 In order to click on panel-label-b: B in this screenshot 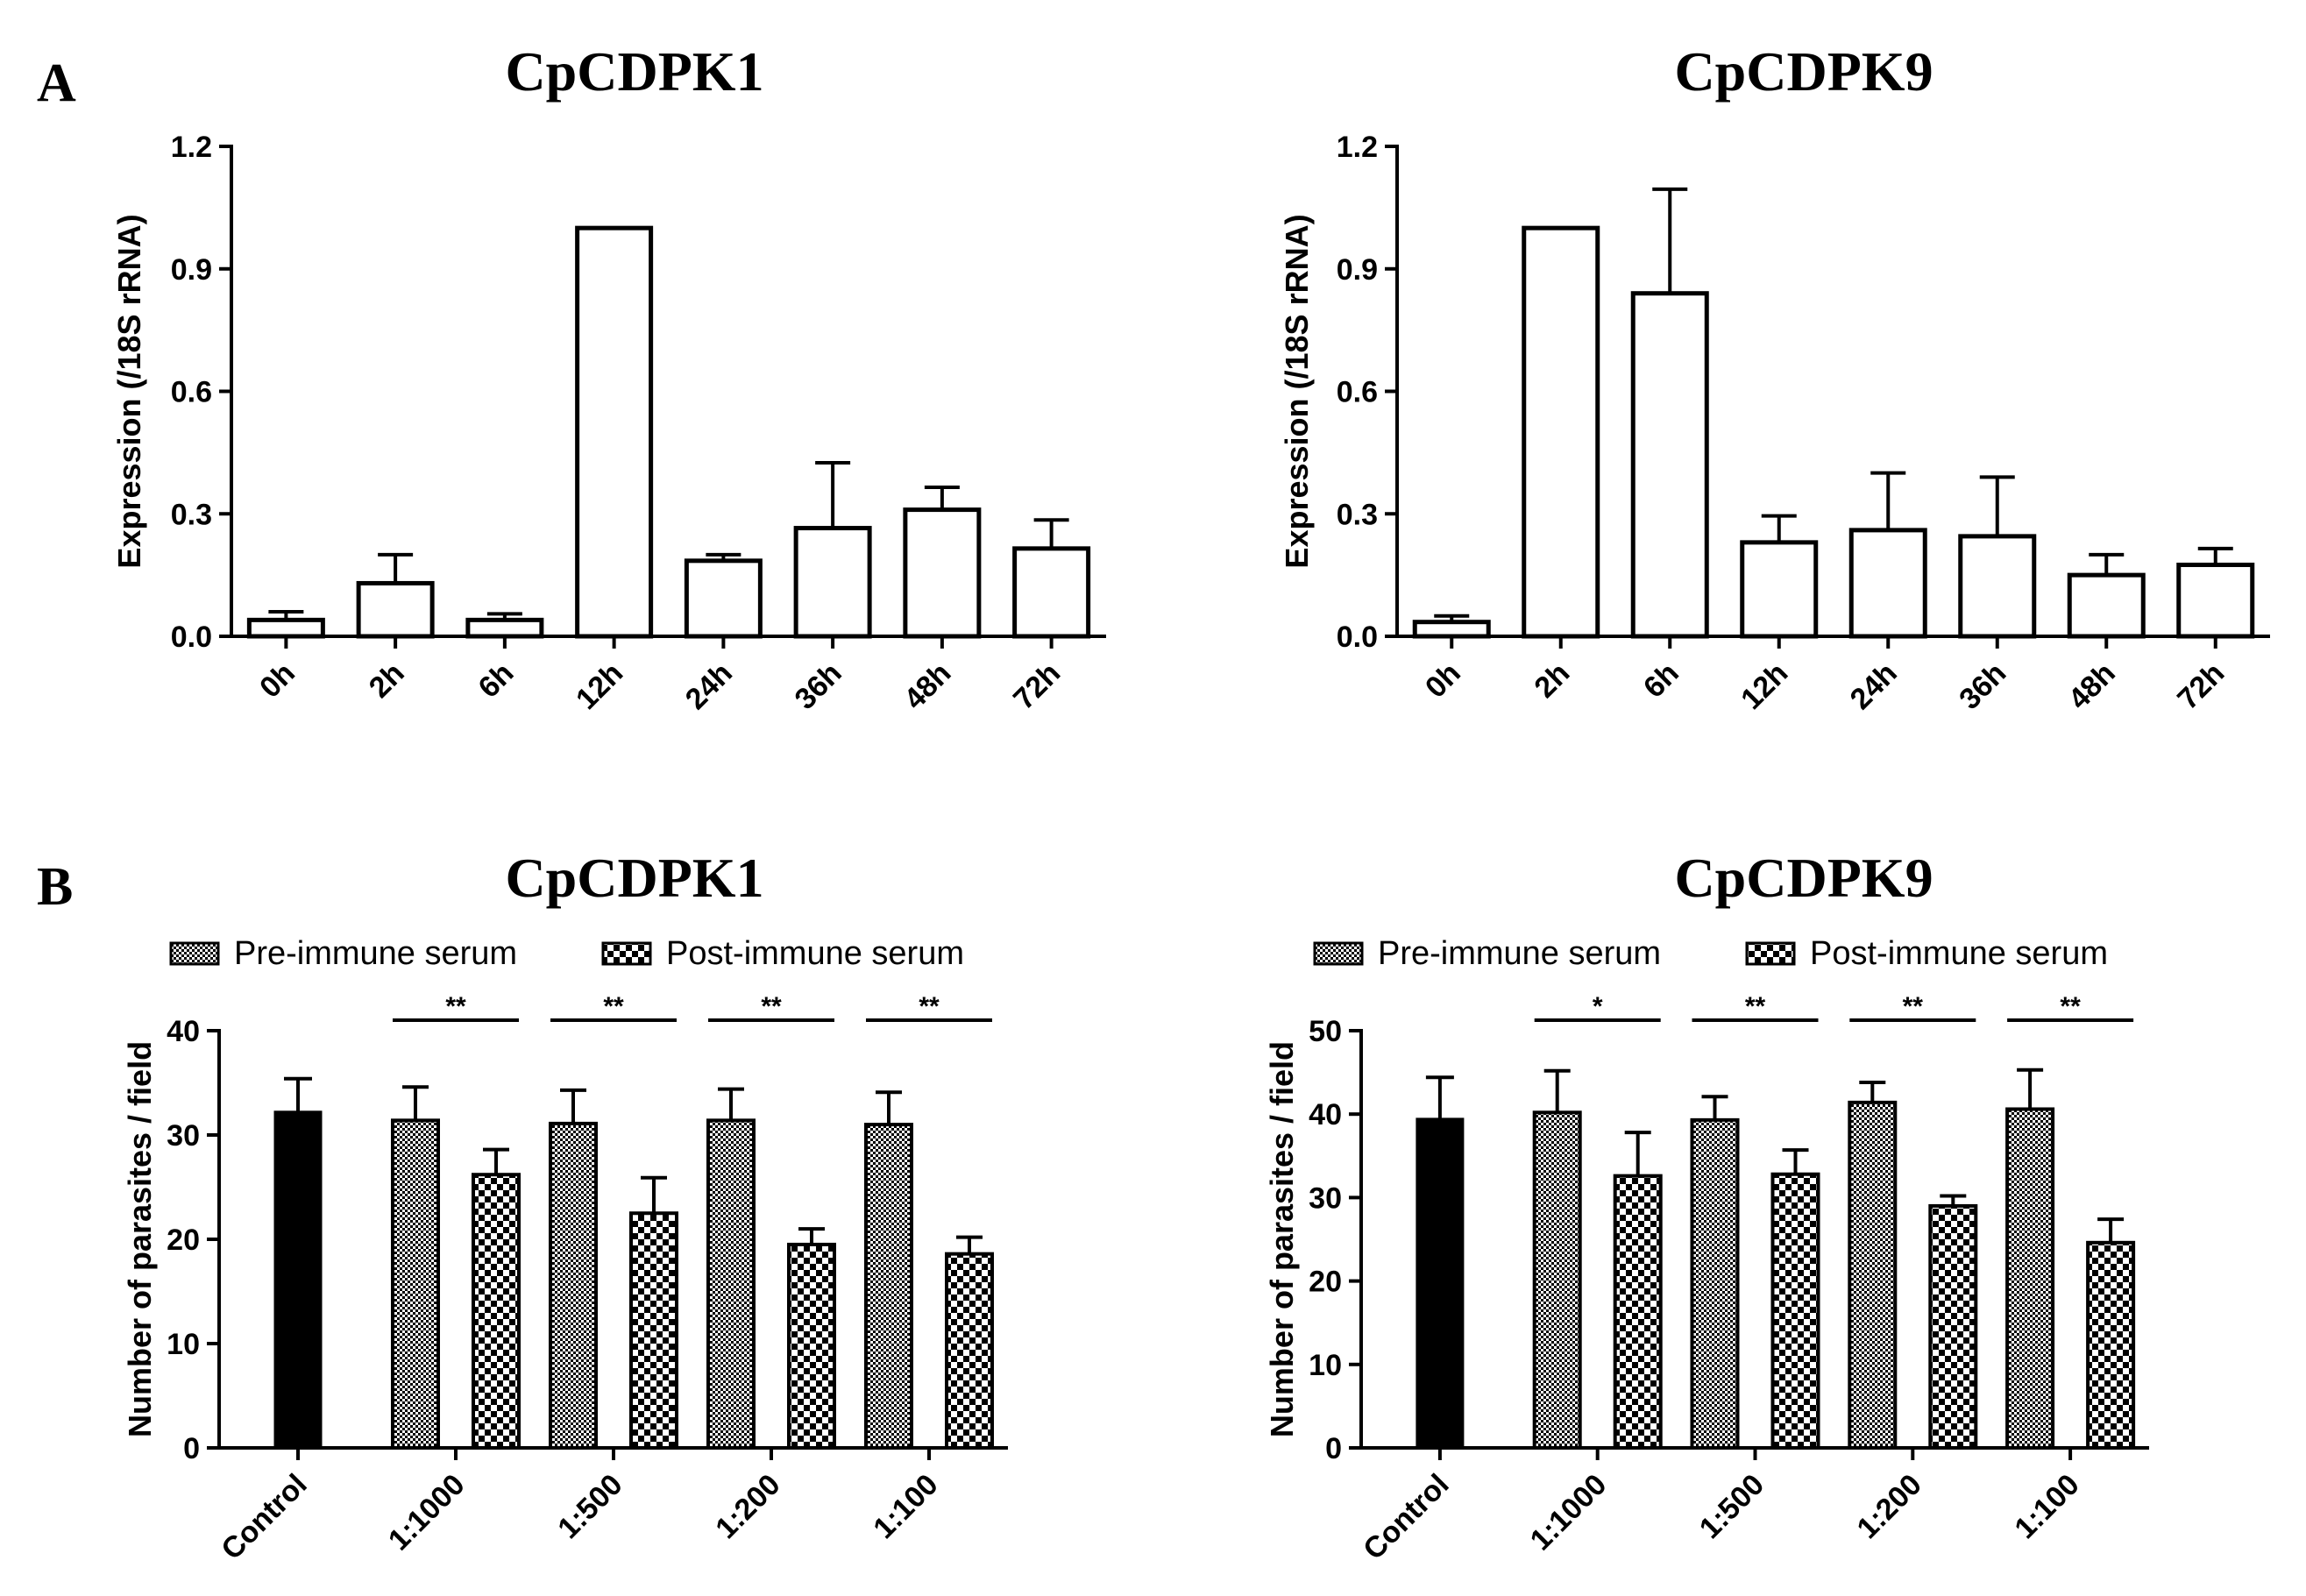, I will do `click(55, 887)`.